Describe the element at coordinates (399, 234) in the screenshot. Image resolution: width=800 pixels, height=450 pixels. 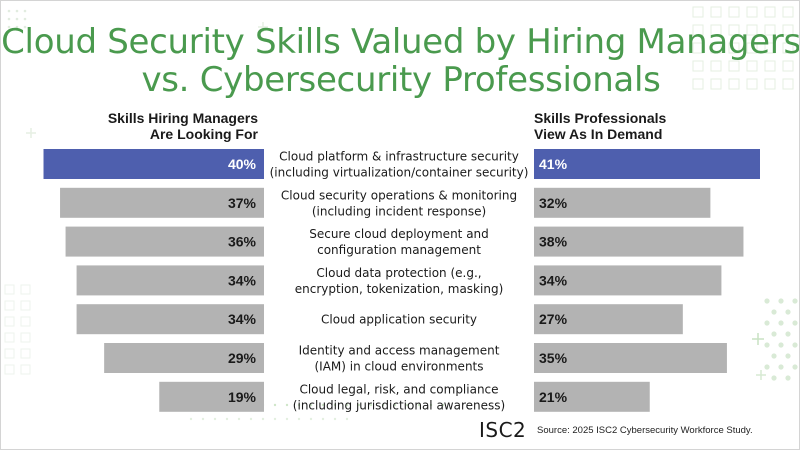
I see `category-label-3-line-1: Secure cloud deployment and` at that location.